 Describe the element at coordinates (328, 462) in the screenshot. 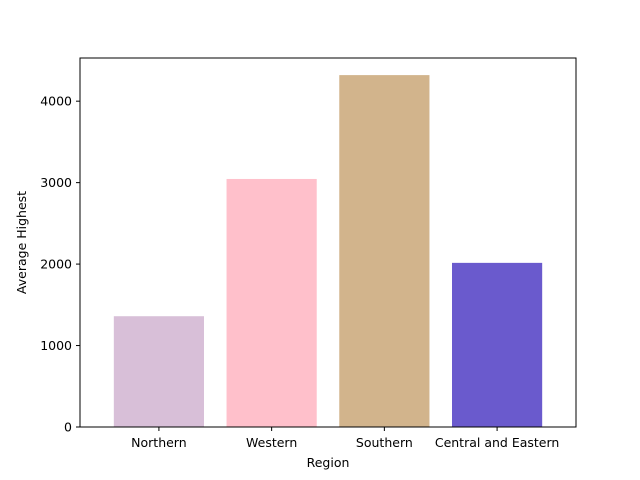

I see `x-axis-label: Region` at that location.